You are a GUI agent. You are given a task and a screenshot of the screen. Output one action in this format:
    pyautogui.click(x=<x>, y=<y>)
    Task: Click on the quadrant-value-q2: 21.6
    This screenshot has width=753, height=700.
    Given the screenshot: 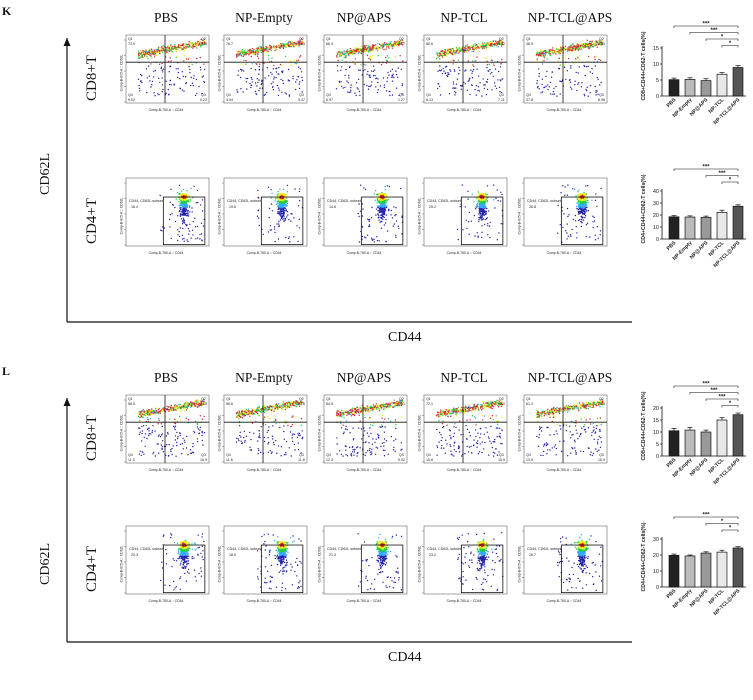 What is the action you would take?
    pyautogui.click(x=301, y=404)
    